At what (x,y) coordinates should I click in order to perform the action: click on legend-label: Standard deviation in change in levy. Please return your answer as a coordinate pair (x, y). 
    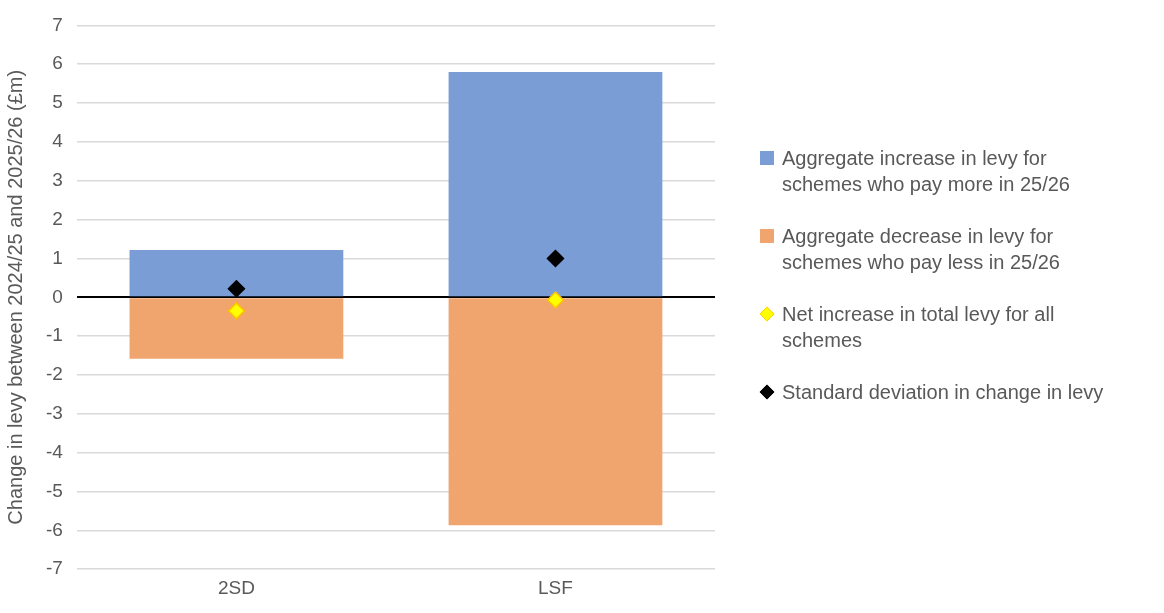
    Looking at the image, I should click on (943, 392).